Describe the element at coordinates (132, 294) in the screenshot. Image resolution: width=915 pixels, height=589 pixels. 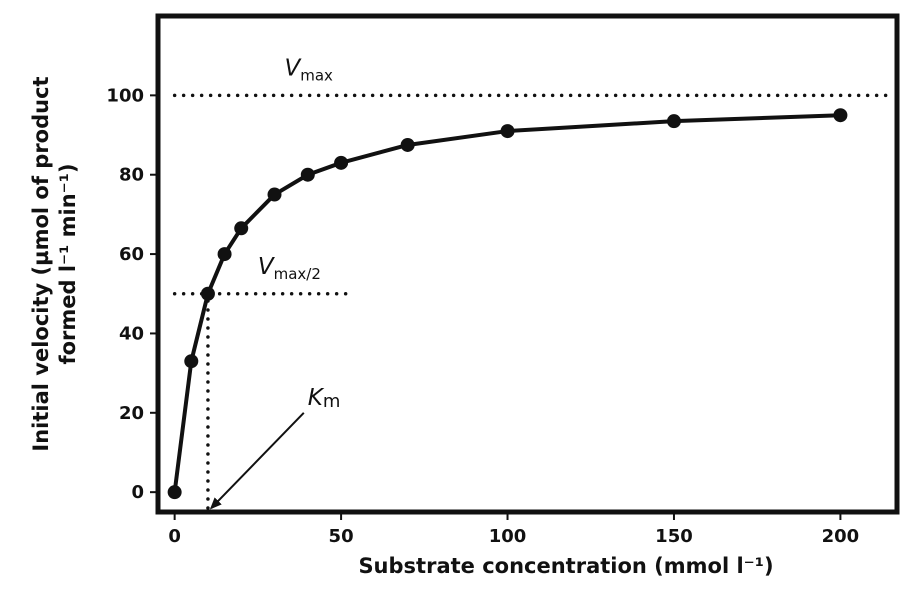
I see `y-axis-ticks: 0 20 40 60 80 100` at that location.